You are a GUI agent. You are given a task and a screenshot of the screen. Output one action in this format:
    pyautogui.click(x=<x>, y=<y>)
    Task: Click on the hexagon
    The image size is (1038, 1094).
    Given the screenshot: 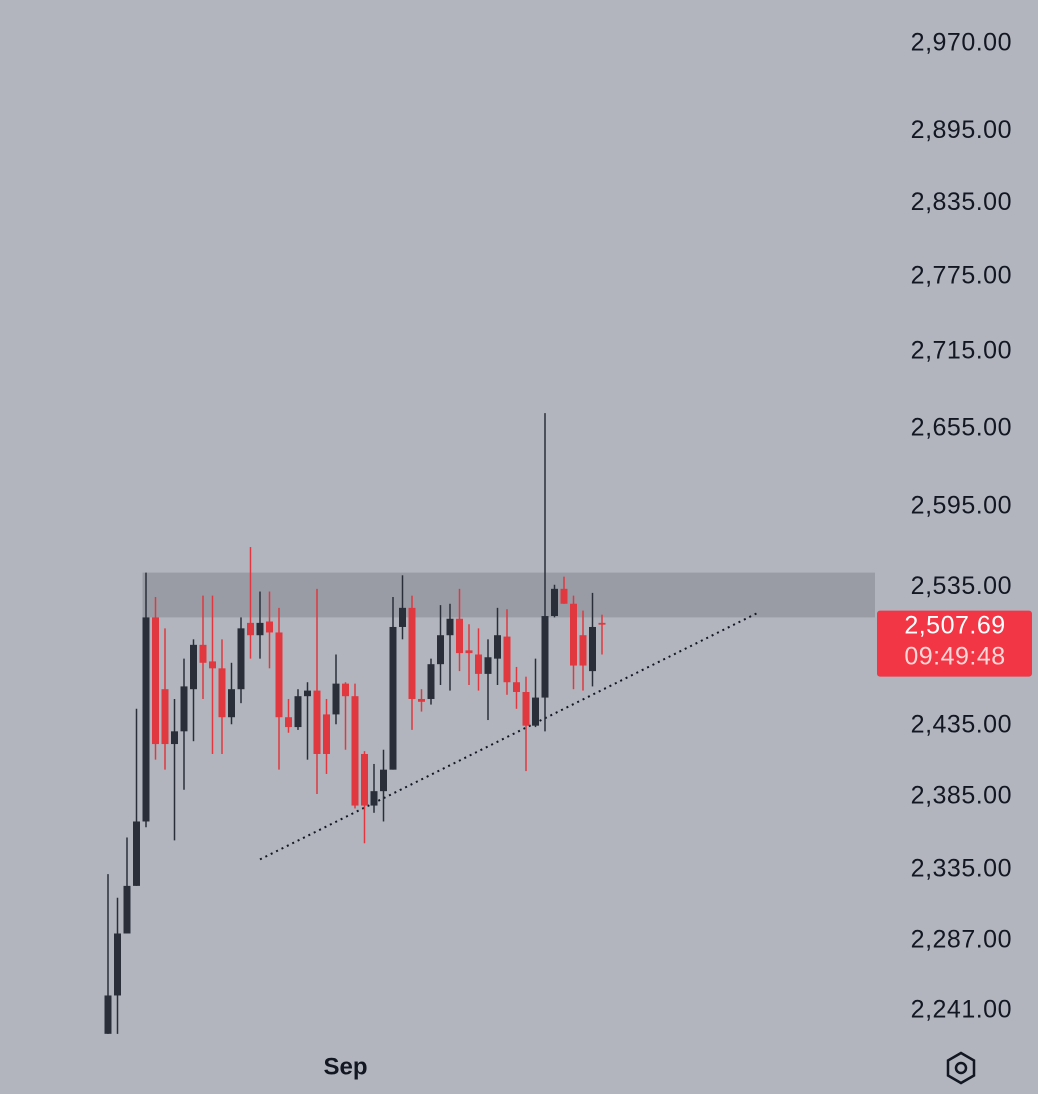 What is the action you would take?
    pyautogui.click(x=961, y=1068)
    